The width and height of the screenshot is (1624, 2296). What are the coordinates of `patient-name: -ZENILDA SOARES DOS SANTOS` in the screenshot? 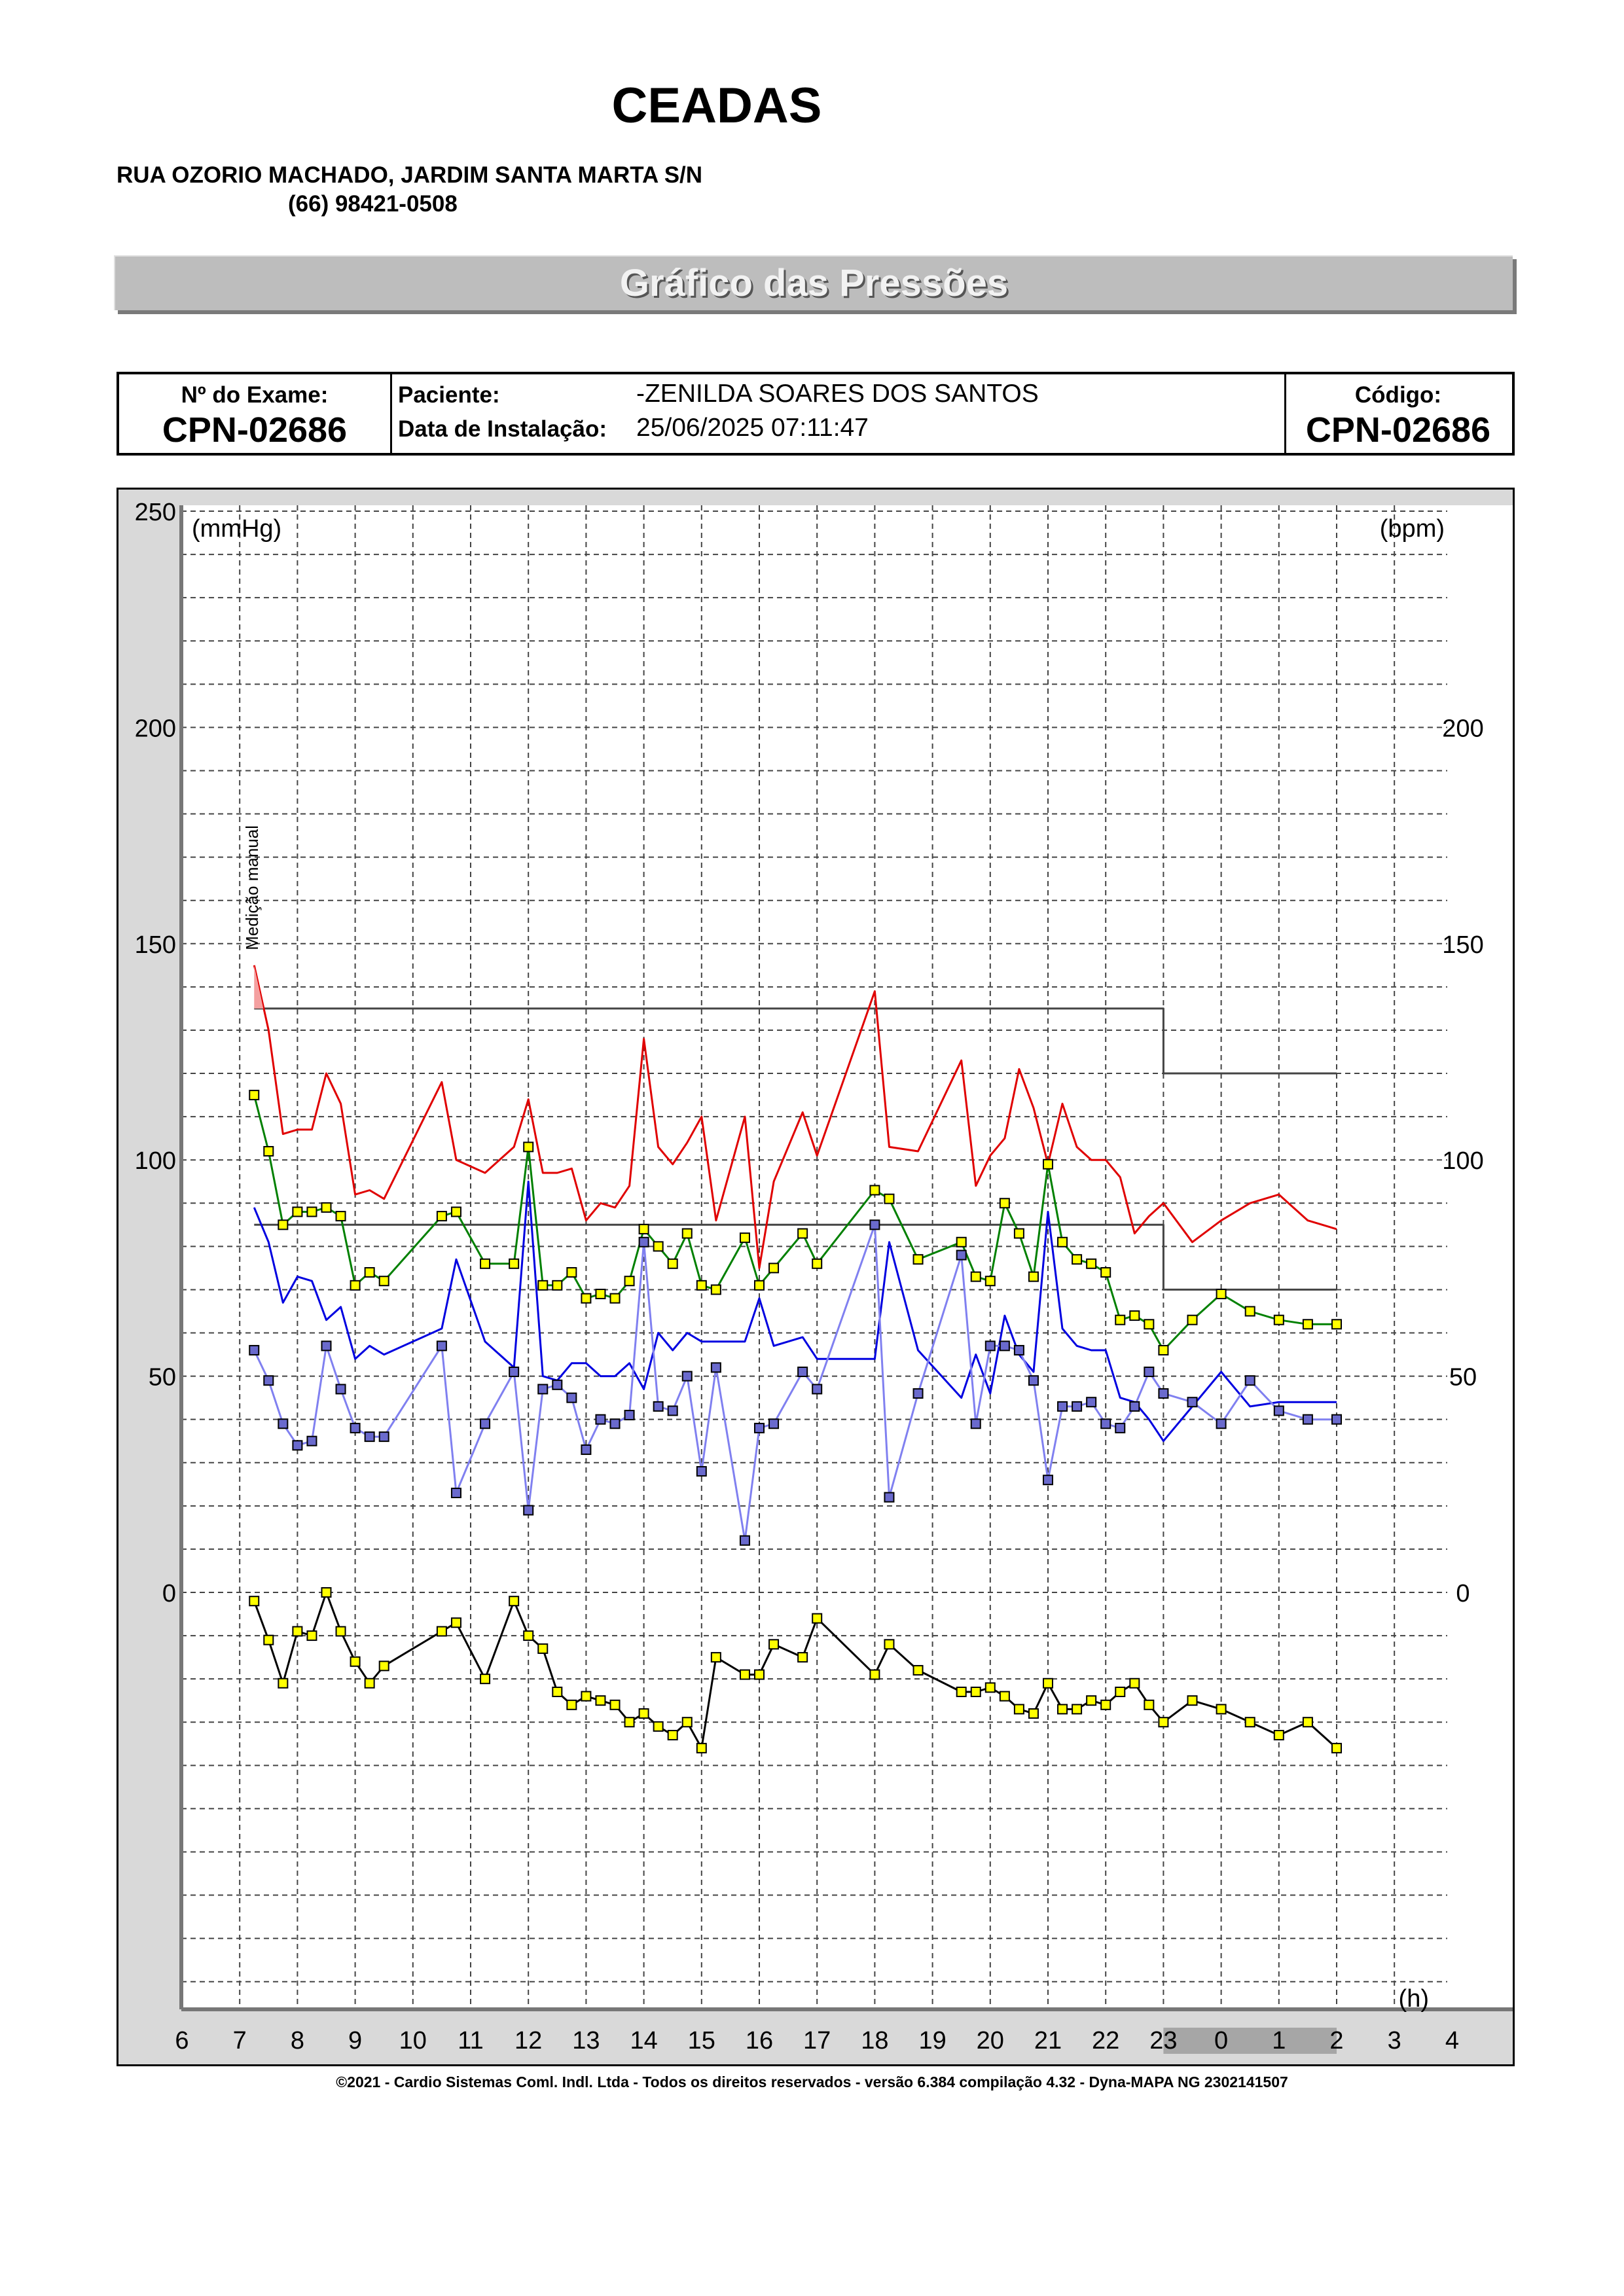 It's located at (837, 394).